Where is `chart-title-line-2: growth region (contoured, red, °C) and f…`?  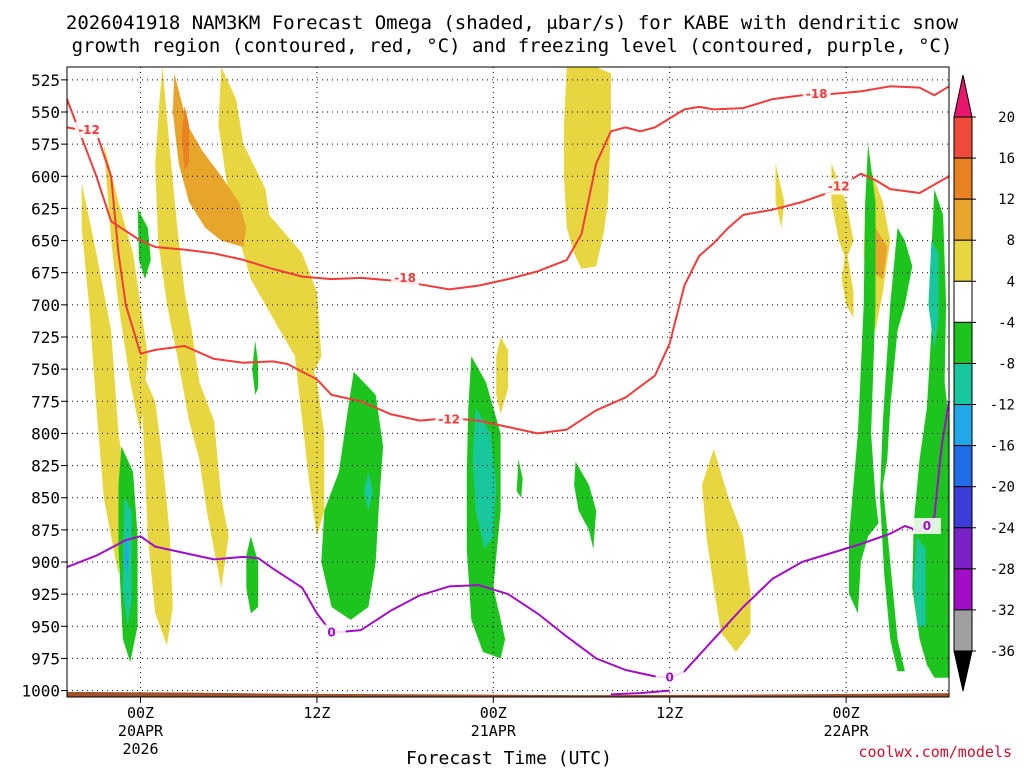
chart-title-line-2: growth region (contoured, red, °C) and f… is located at coordinates (512, 46).